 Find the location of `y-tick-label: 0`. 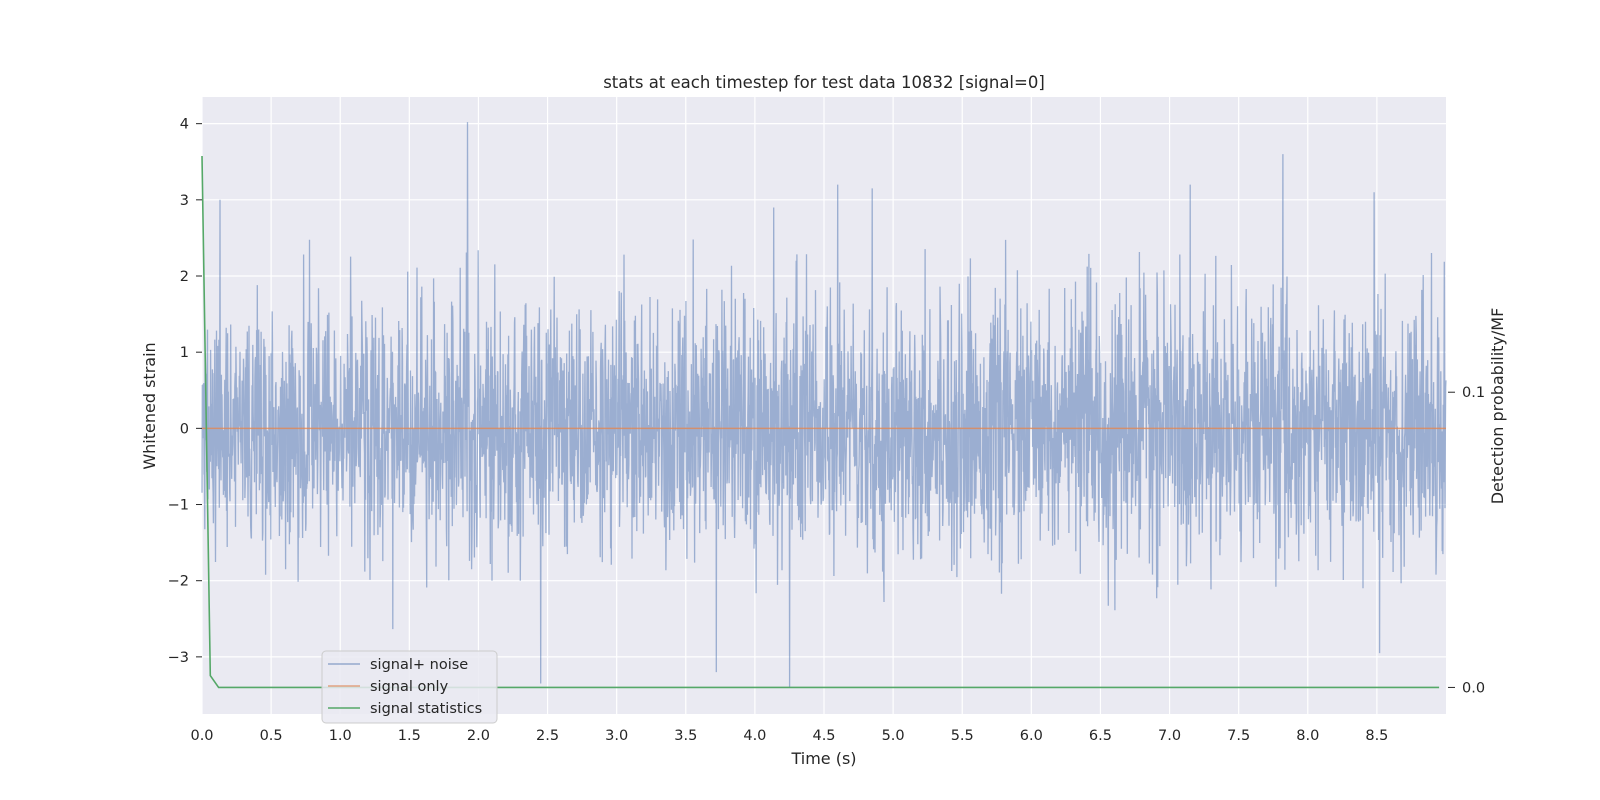

y-tick-label: 0 is located at coordinates (184, 429).